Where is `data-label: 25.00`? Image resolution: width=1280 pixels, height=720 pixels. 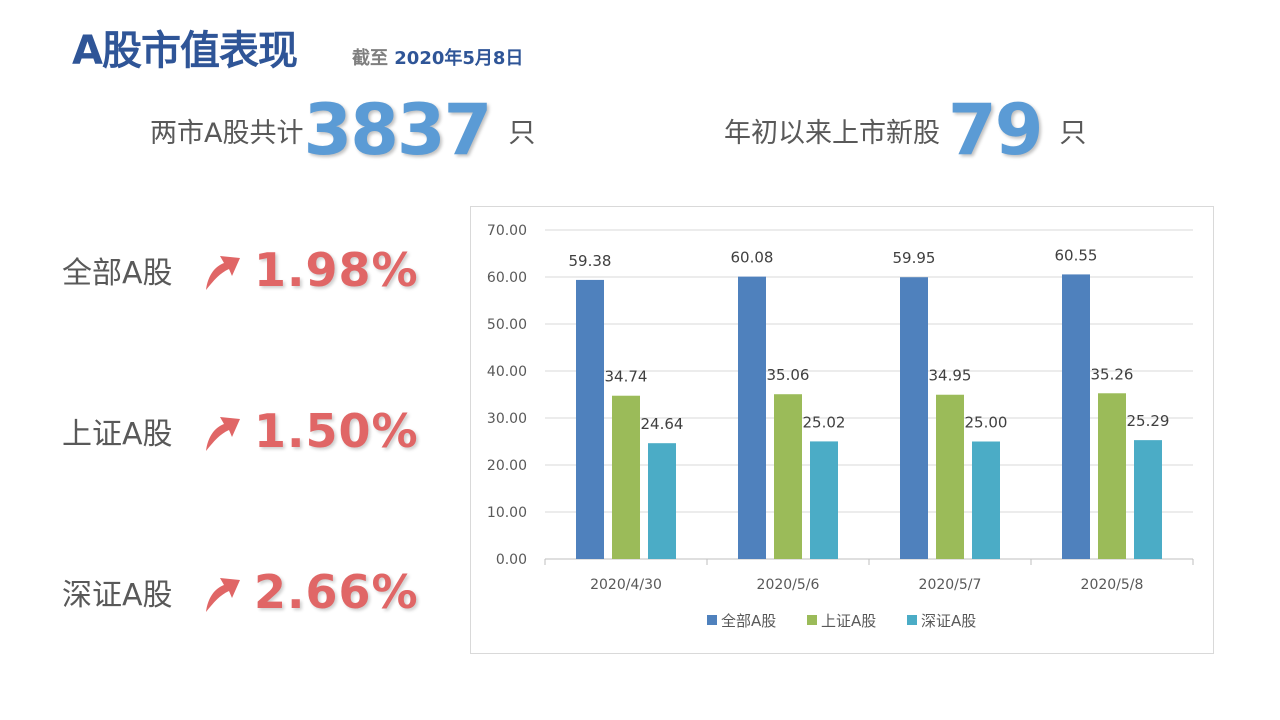 data-label: 25.00 is located at coordinates (986, 423).